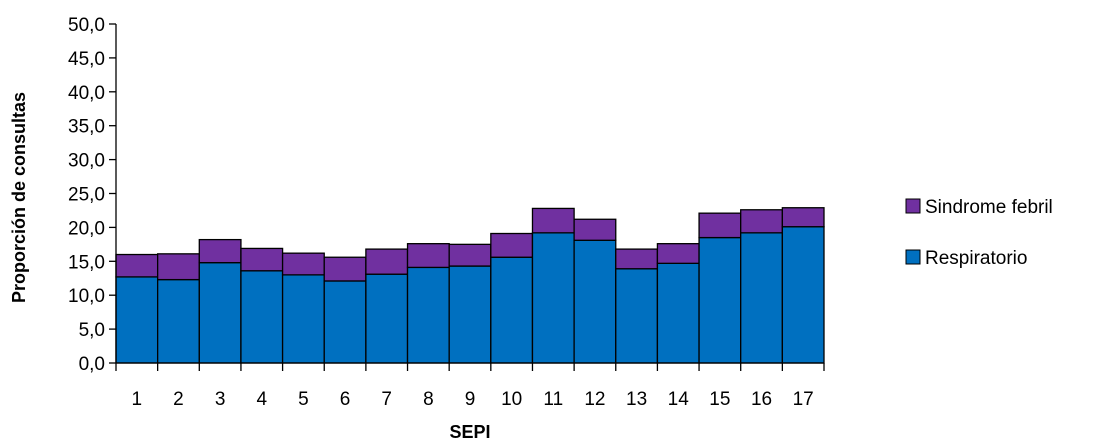 The width and height of the screenshot is (1096, 446). What do you see at coordinates (86, 161) in the screenshot?
I see `y-tick-label: 30,0` at bounding box center [86, 161].